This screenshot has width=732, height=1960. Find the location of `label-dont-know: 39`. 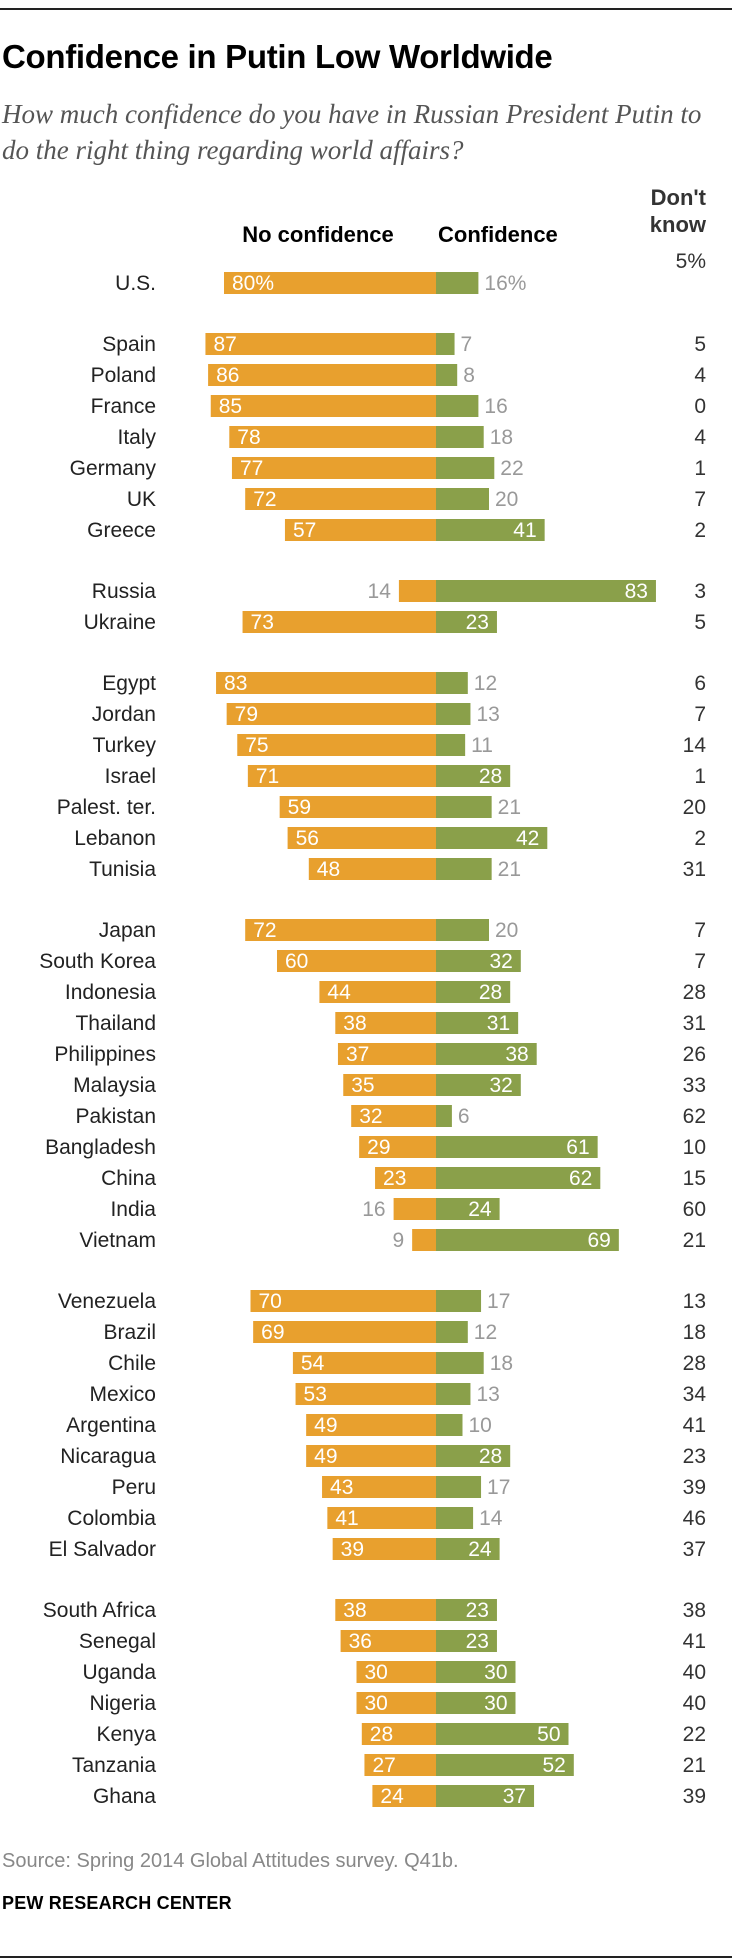

label-dont-know: 39 is located at coordinates (694, 1487).